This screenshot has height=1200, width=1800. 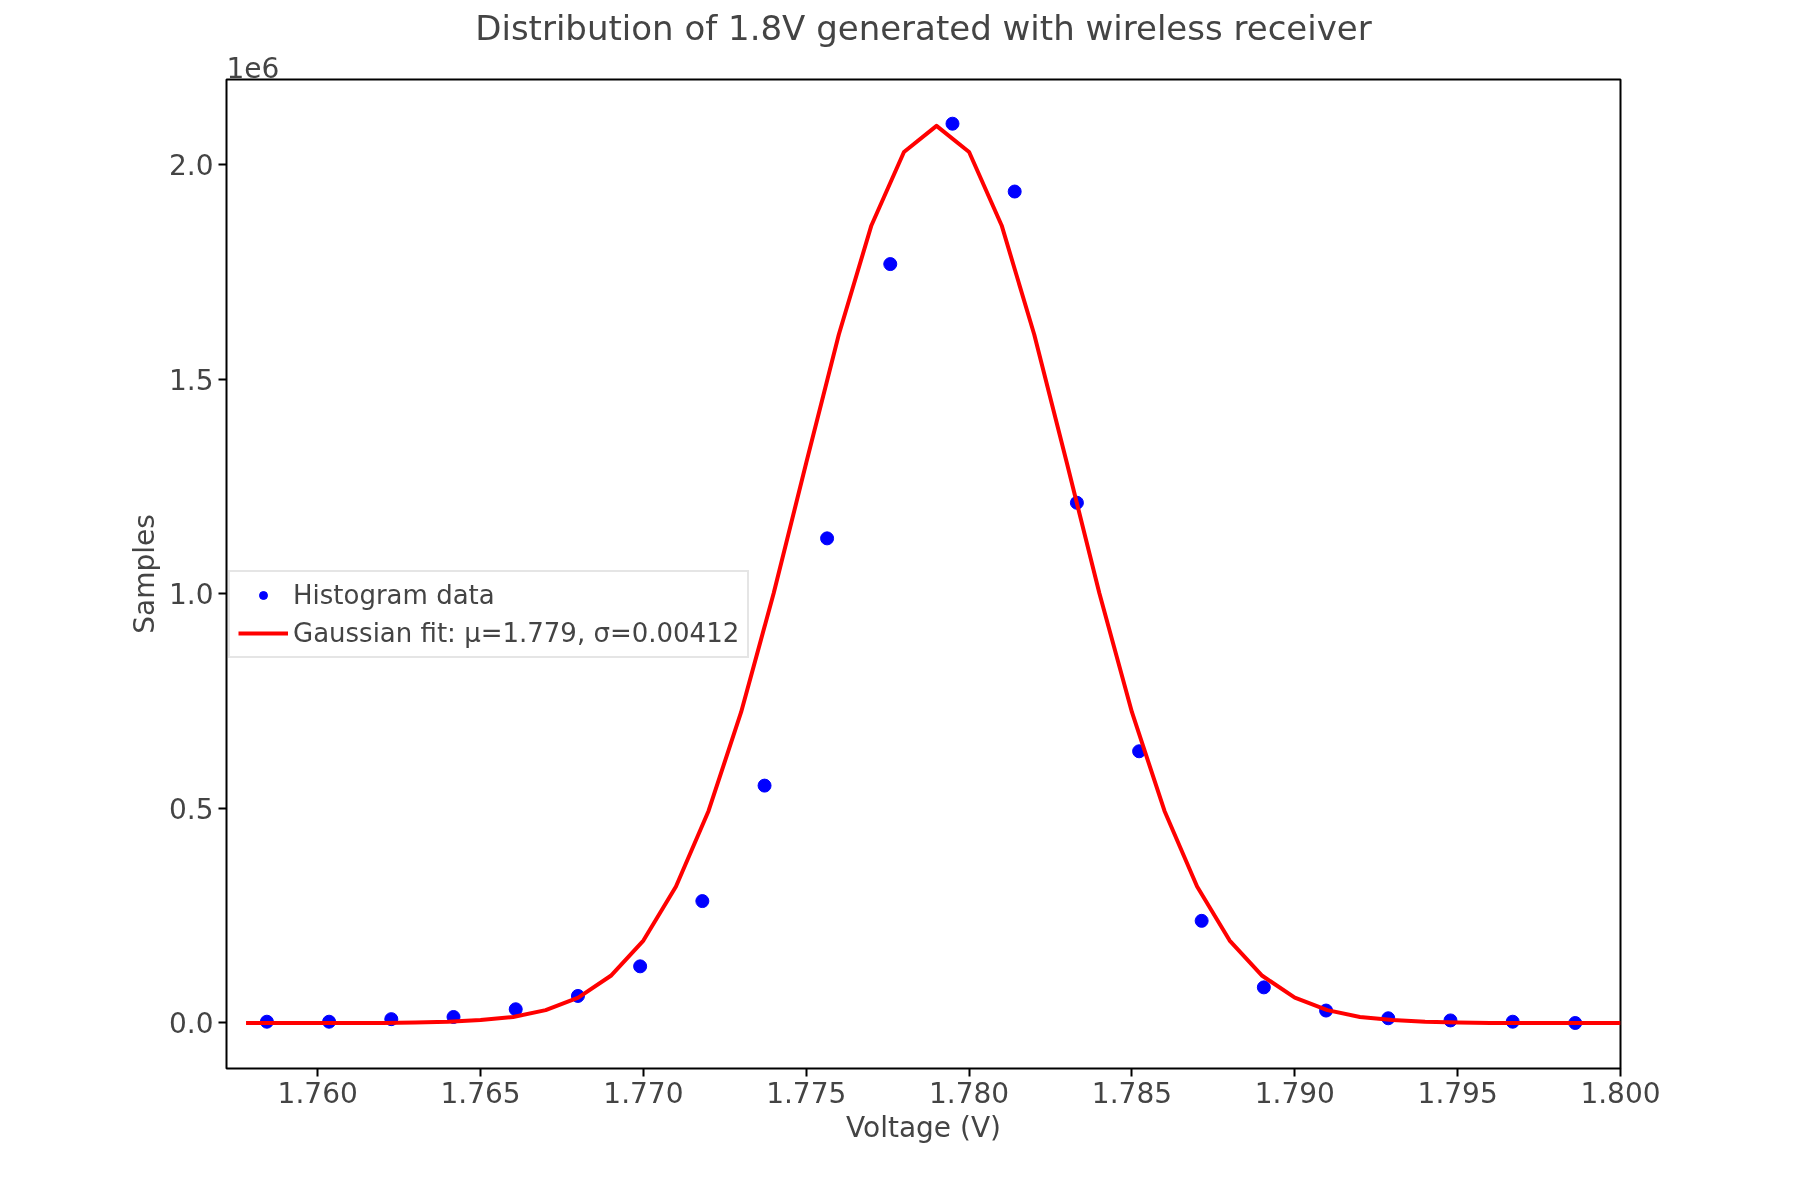 What do you see at coordinates (643, 1093) in the screenshot?
I see `x-tick-label: 1.770` at bounding box center [643, 1093].